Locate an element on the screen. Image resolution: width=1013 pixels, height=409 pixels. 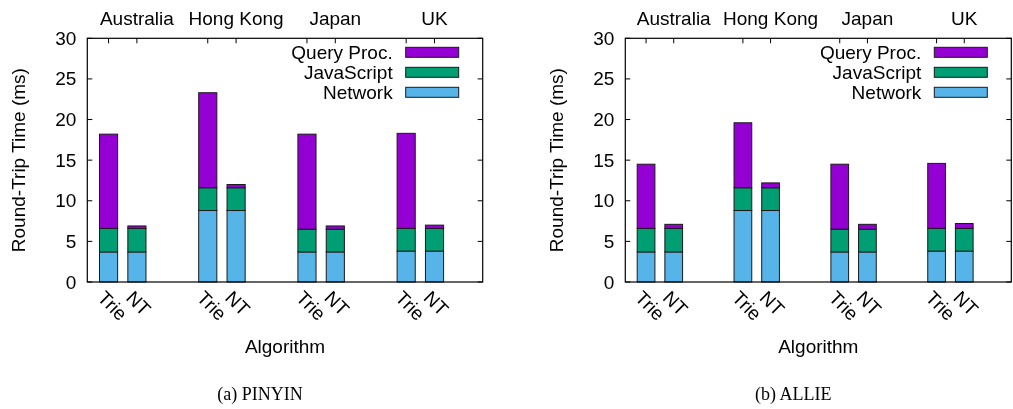
text: (b) ALLIE is located at coordinates (793, 394).